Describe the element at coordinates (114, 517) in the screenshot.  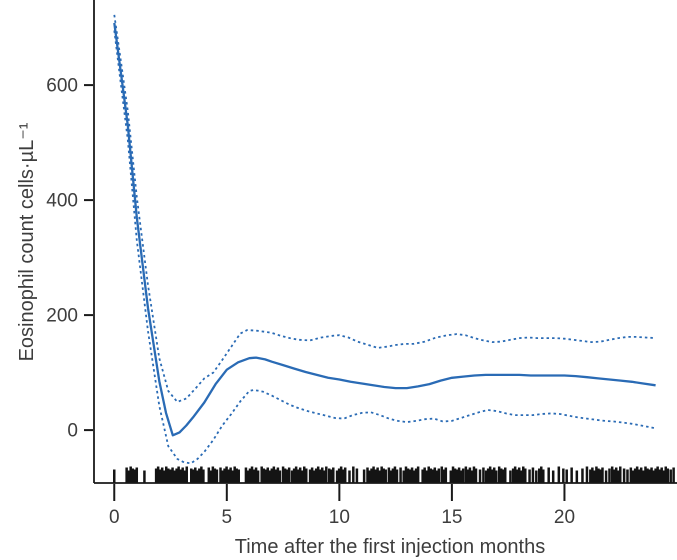
I see `x-tick-label: 0` at that location.